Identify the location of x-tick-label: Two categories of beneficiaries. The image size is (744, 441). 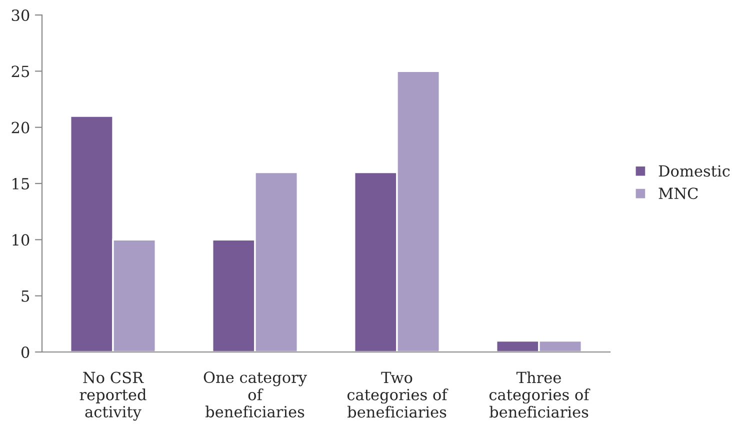
(397, 395).